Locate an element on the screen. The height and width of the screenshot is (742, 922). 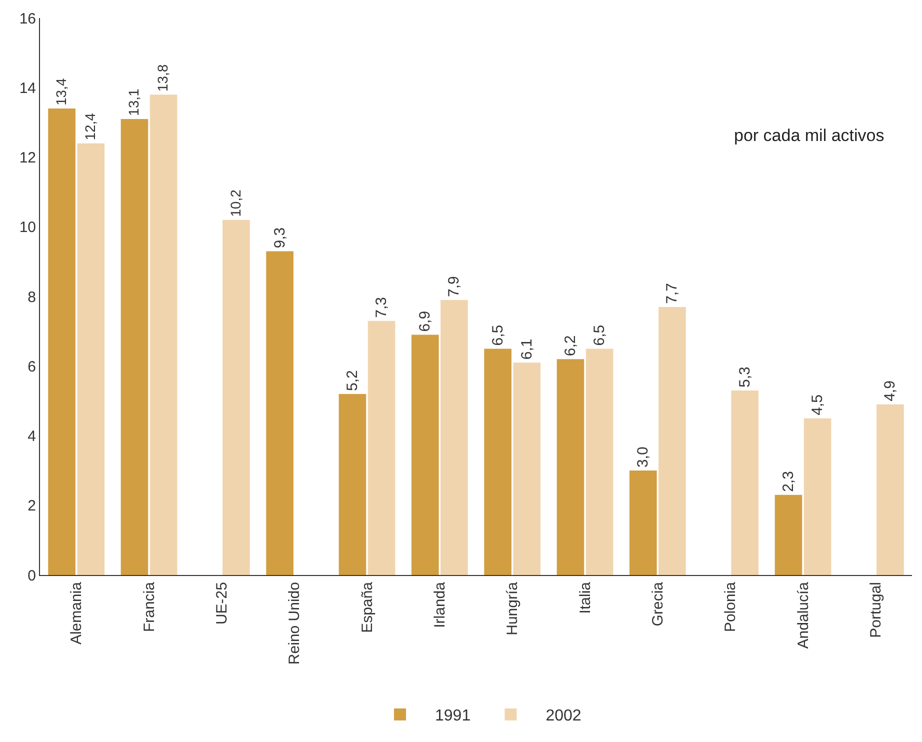
y-tick-label: 6 is located at coordinates (32, 367).